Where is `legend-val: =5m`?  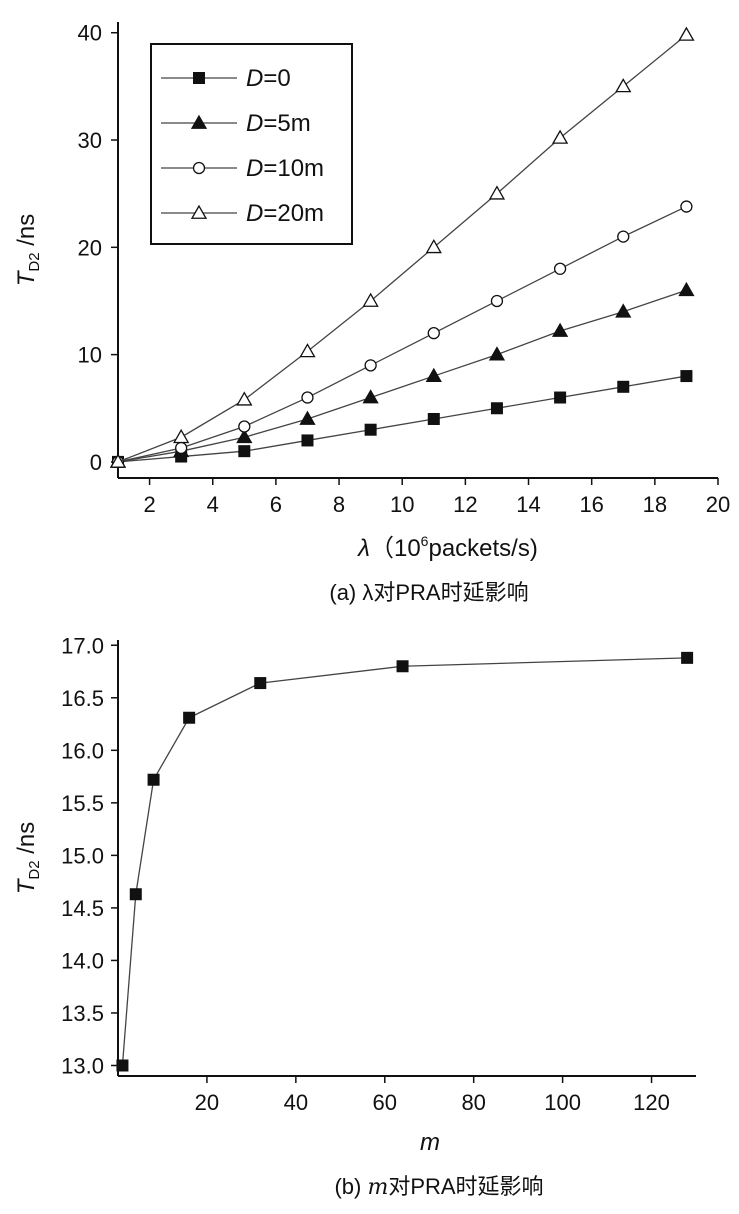 legend-val: =5m is located at coordinates (286, 123).